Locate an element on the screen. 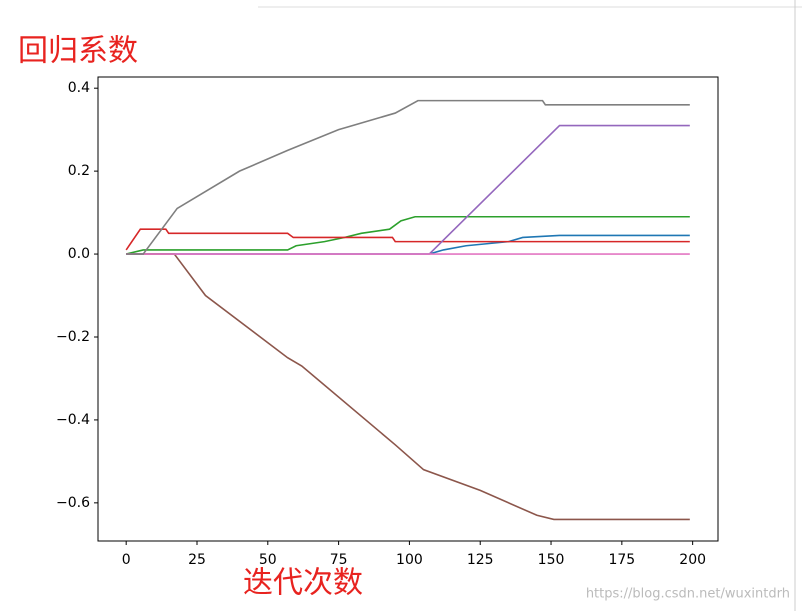 The image size is (802, 611). y-tick-label: −0.6 is located at coordinates (73, 503).